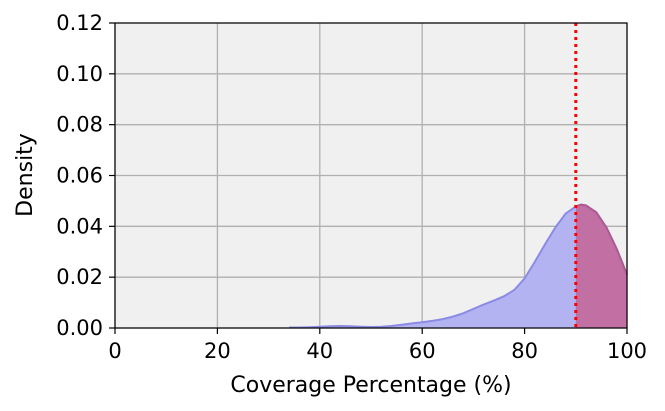 The height and width of the screenshot is (411, 665). What do you see at coordinates (422, 351) in the screenshot?
I see `x-tick-label: 60` at bounding box center [422, 351].